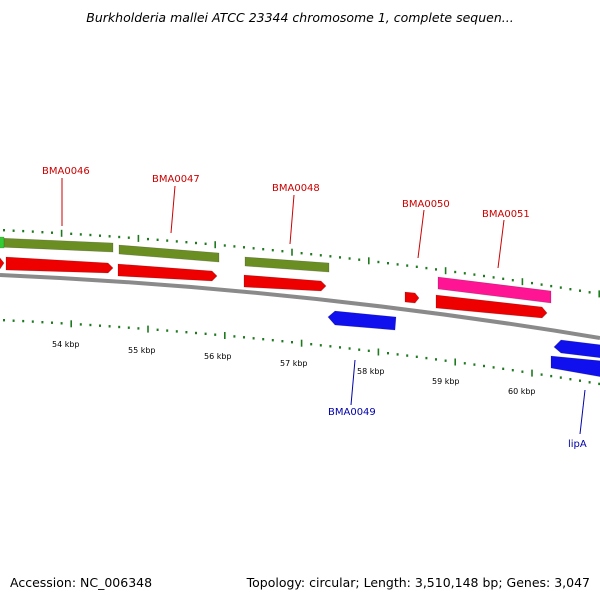 Image resolution: width=600 pixels, height=600 pixels. What do you see at coordinates (176, 179) in the screenshot?
I see `gene-label: BMA0047` at bounding box center [176, 179].